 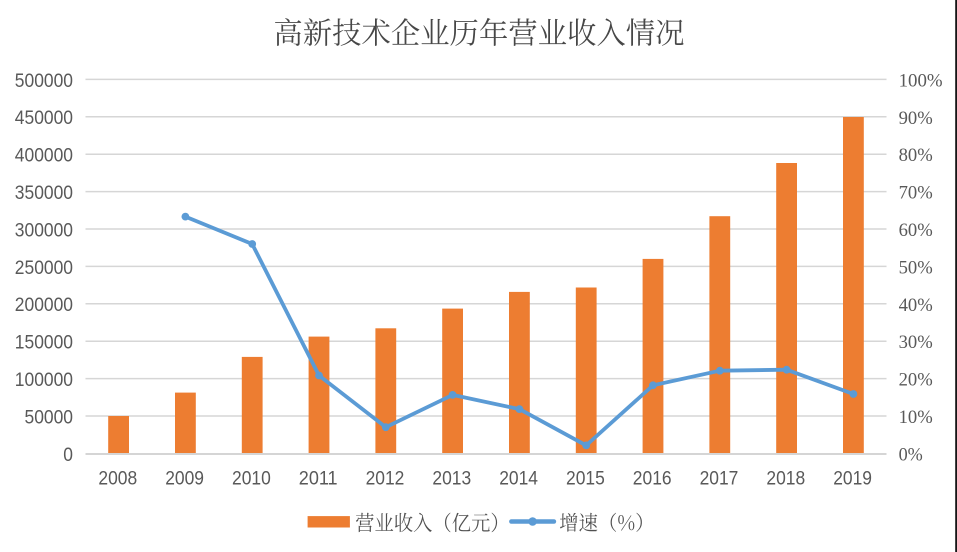 I want to click on svg-text: 100000, so click(x=44, y=380).